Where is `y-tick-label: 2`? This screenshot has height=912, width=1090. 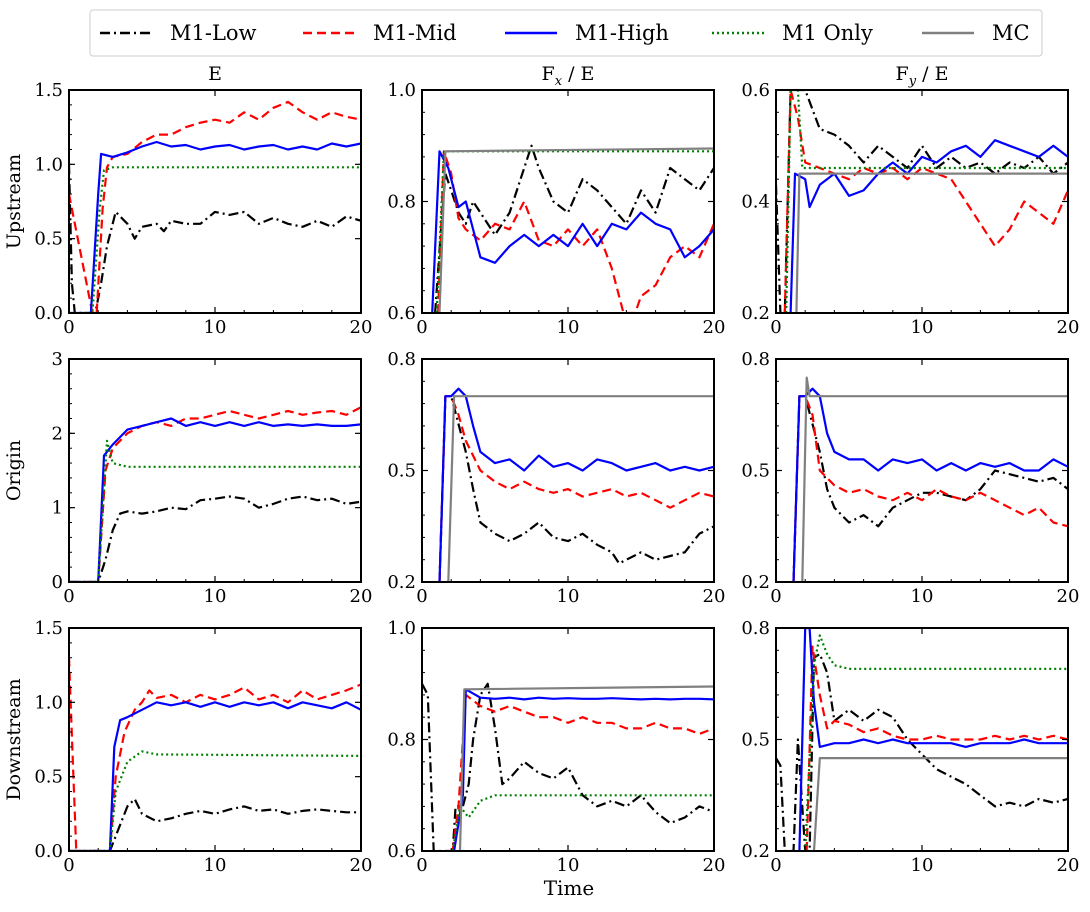
y-tick-label: 2 is located at coordinates (57, 433).